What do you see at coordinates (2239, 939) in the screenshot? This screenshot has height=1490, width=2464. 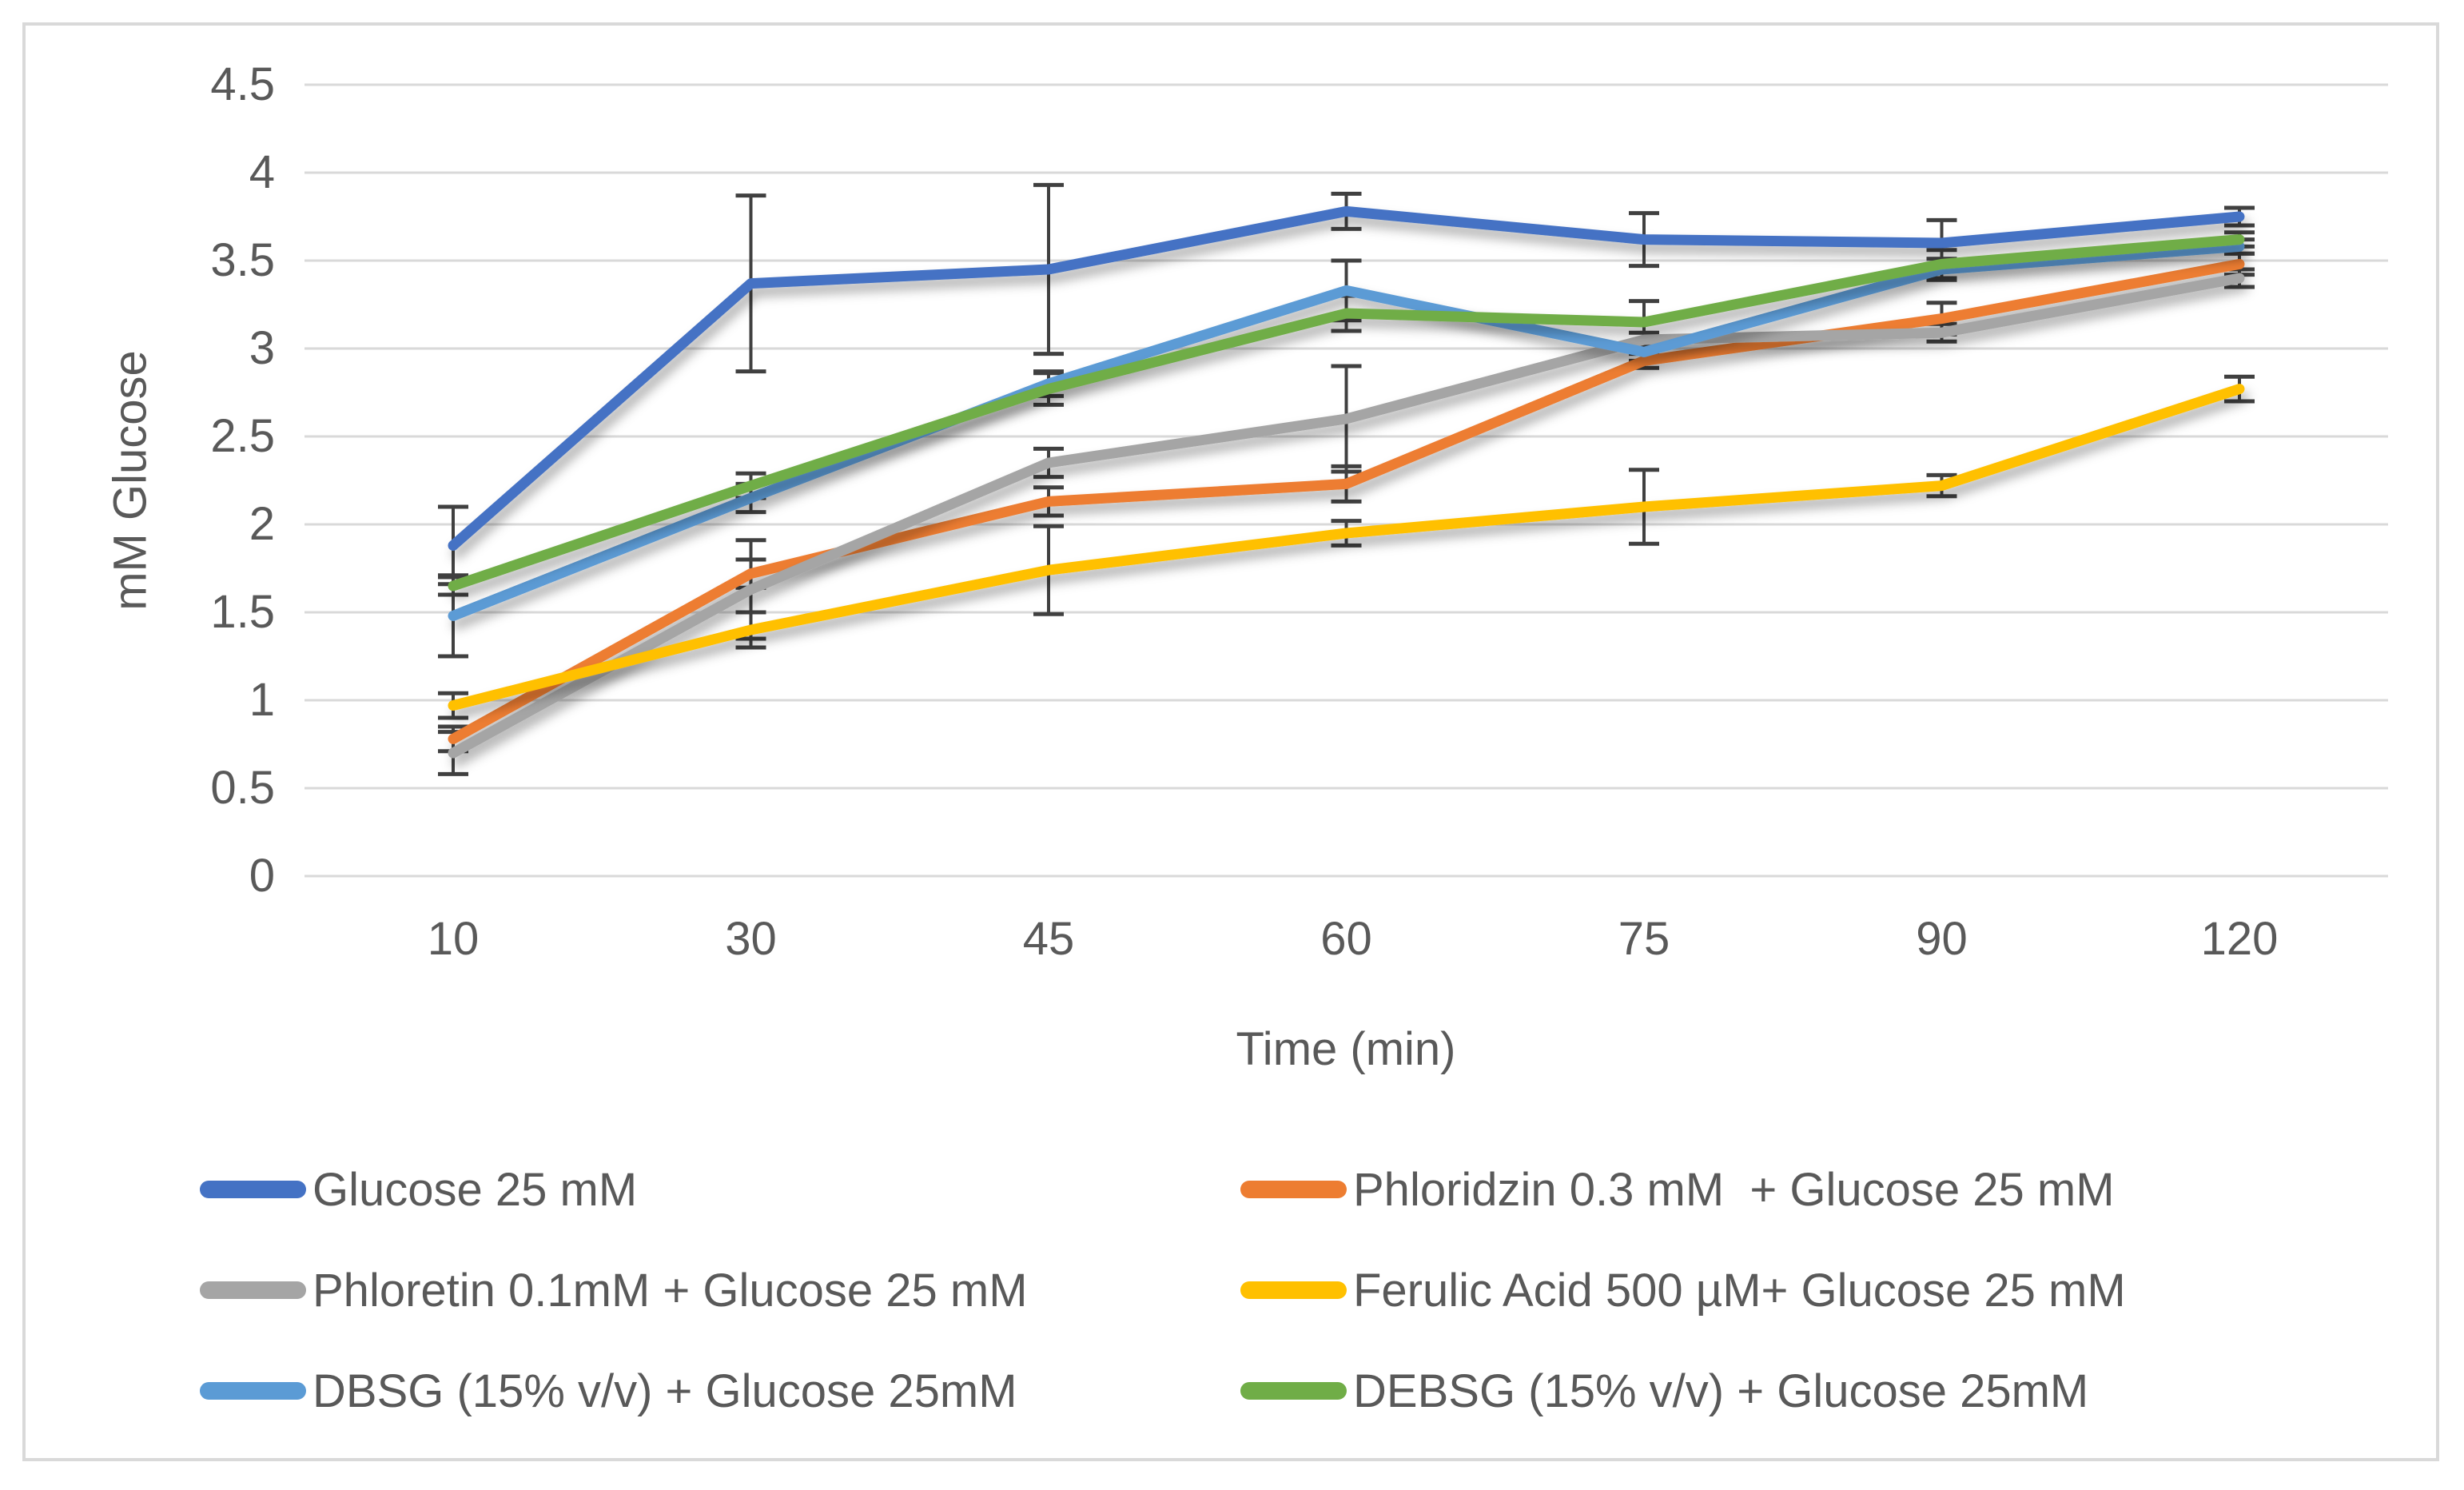 I see `x-tick-label: 120` at bounding box center [2239, 939].